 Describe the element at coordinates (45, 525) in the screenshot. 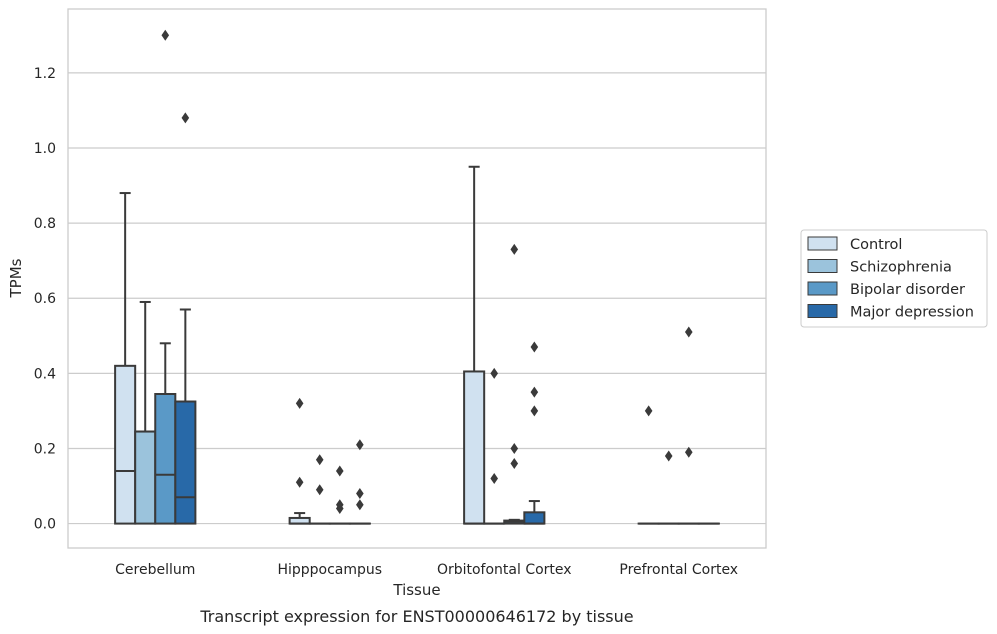

I see `y-tick-label: 0.0` at that location.